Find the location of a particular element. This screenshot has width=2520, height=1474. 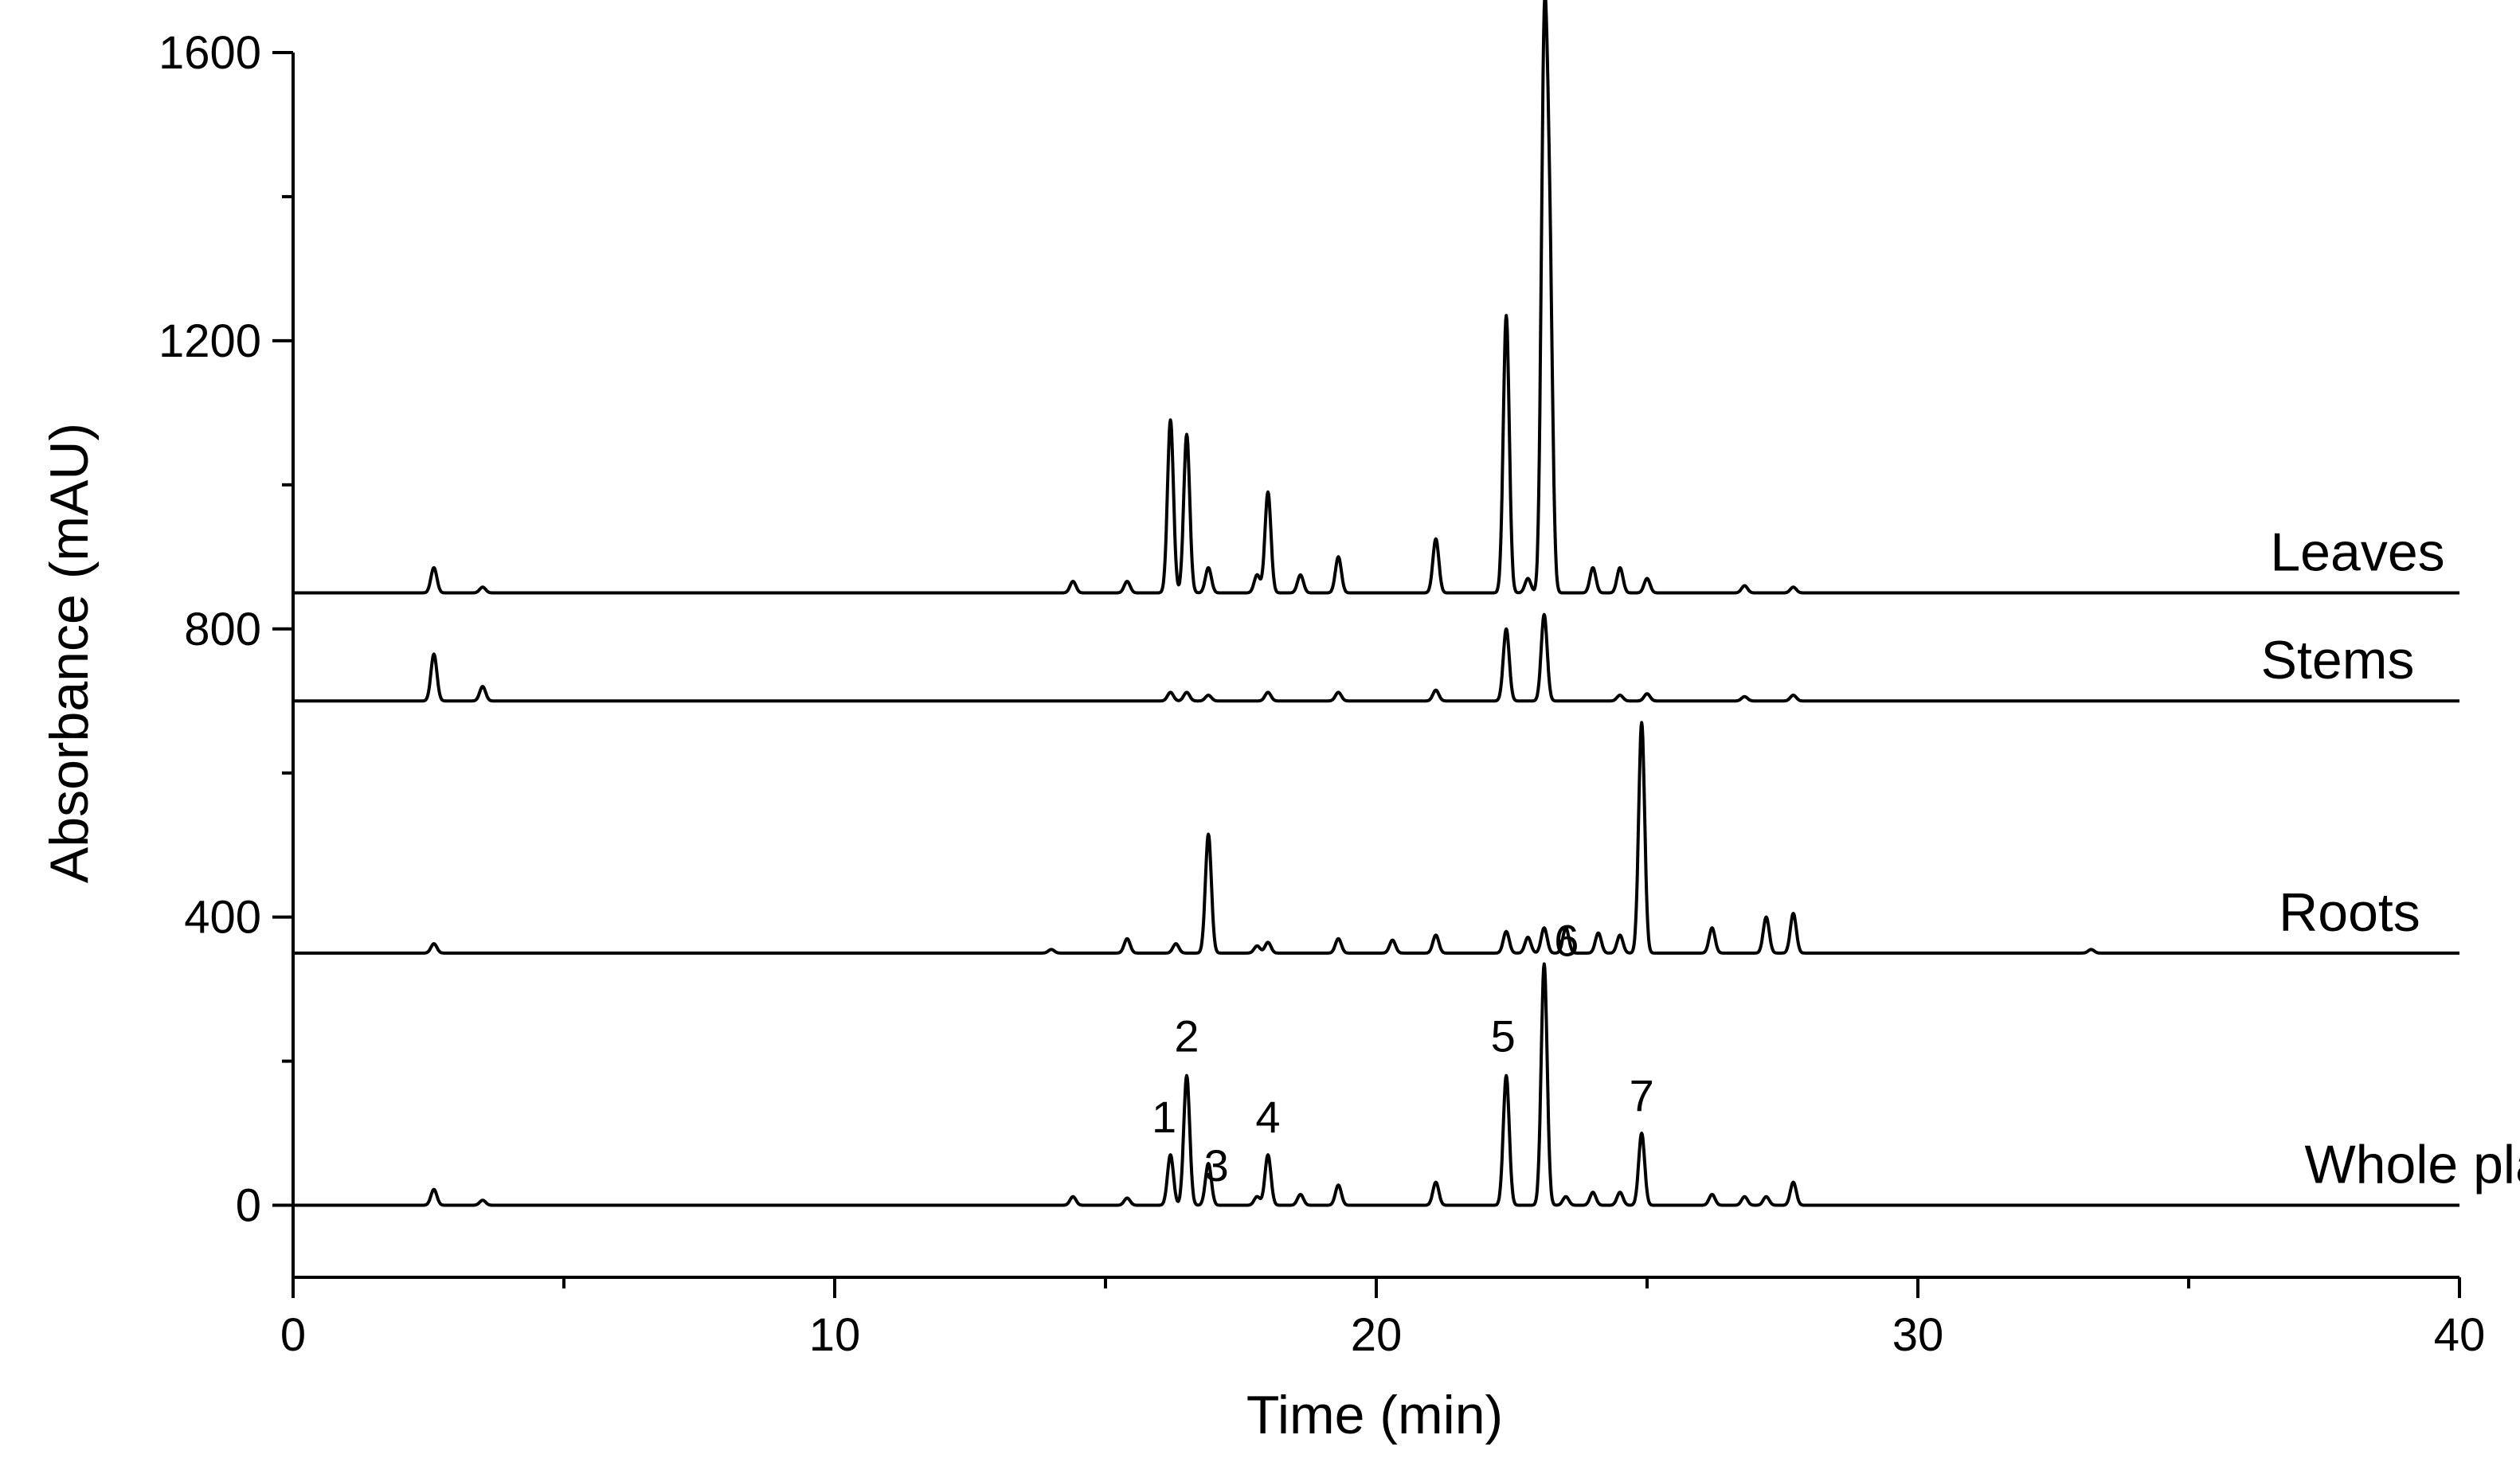

x-axis-title: Time (min) is located at coordinates (1374, 1415).